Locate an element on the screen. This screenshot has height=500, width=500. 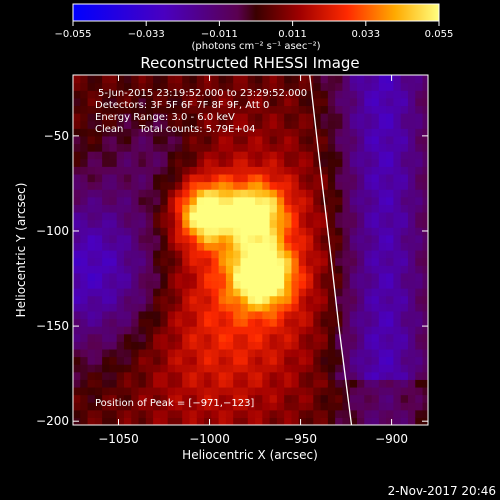
y-axis-label: Heliocentric Y (arcsec) is located at coordinates (21, 250).